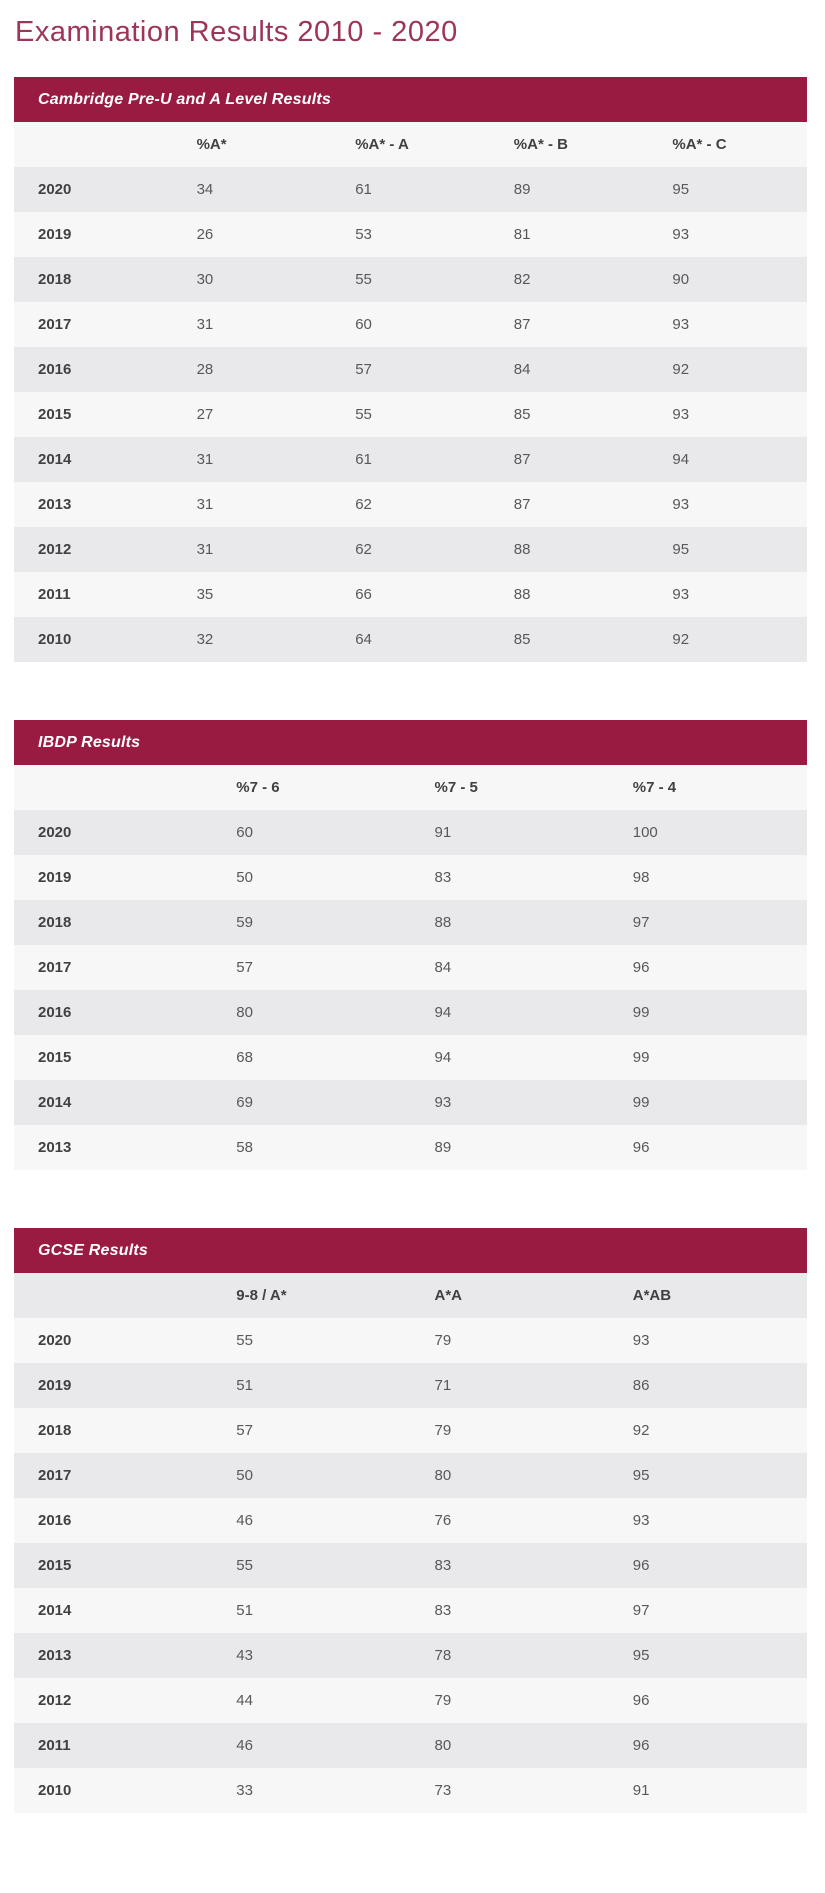 This screenshot has height=1893, width=825. What do you see at coordinates (410, 325) in the screenshot?
I see `table-row: 2017 31 60 87 93` at bounding box center [410, 325].